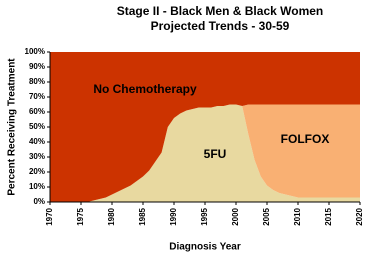  I want to click on x-tick-label: 1970, so click(49, 216).